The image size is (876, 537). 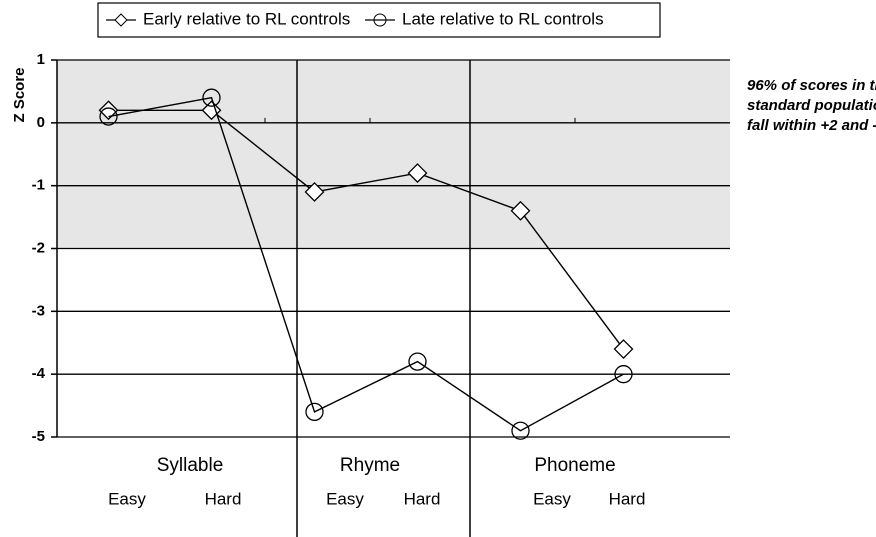 I want to click on y-tick-label: 1, so click(x=41, y=59).